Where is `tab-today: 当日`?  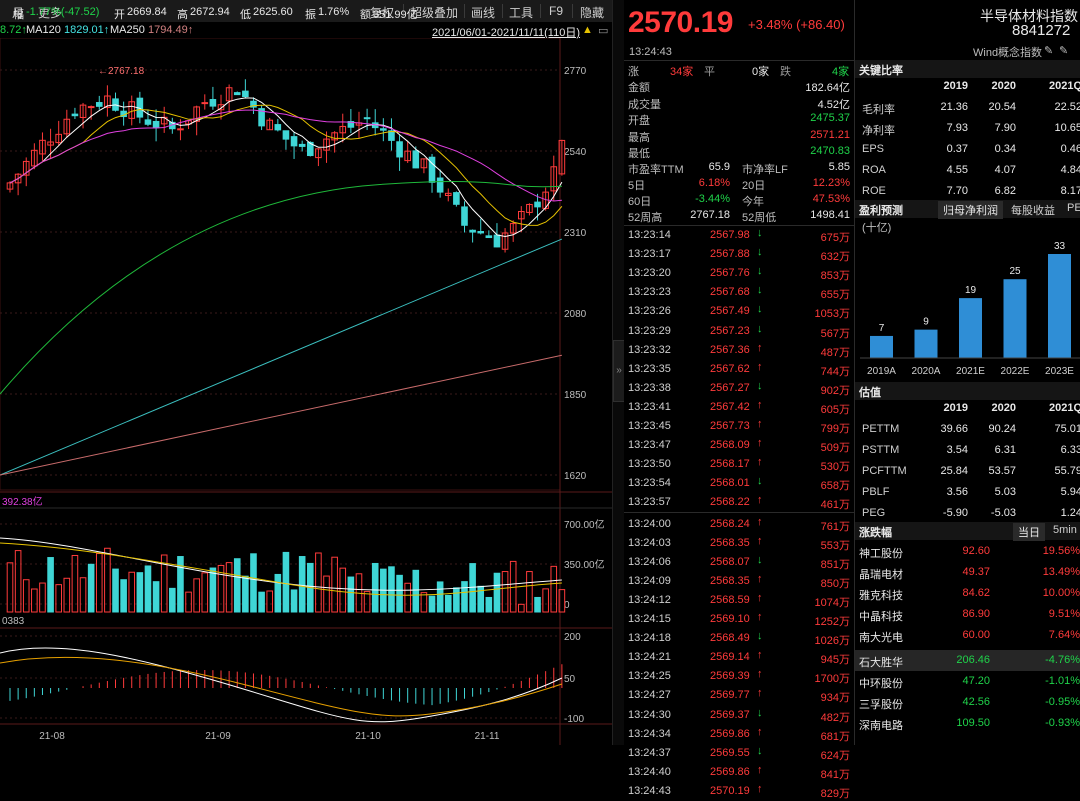
tab-today: 当日 is located at coordinates (1029, 532).